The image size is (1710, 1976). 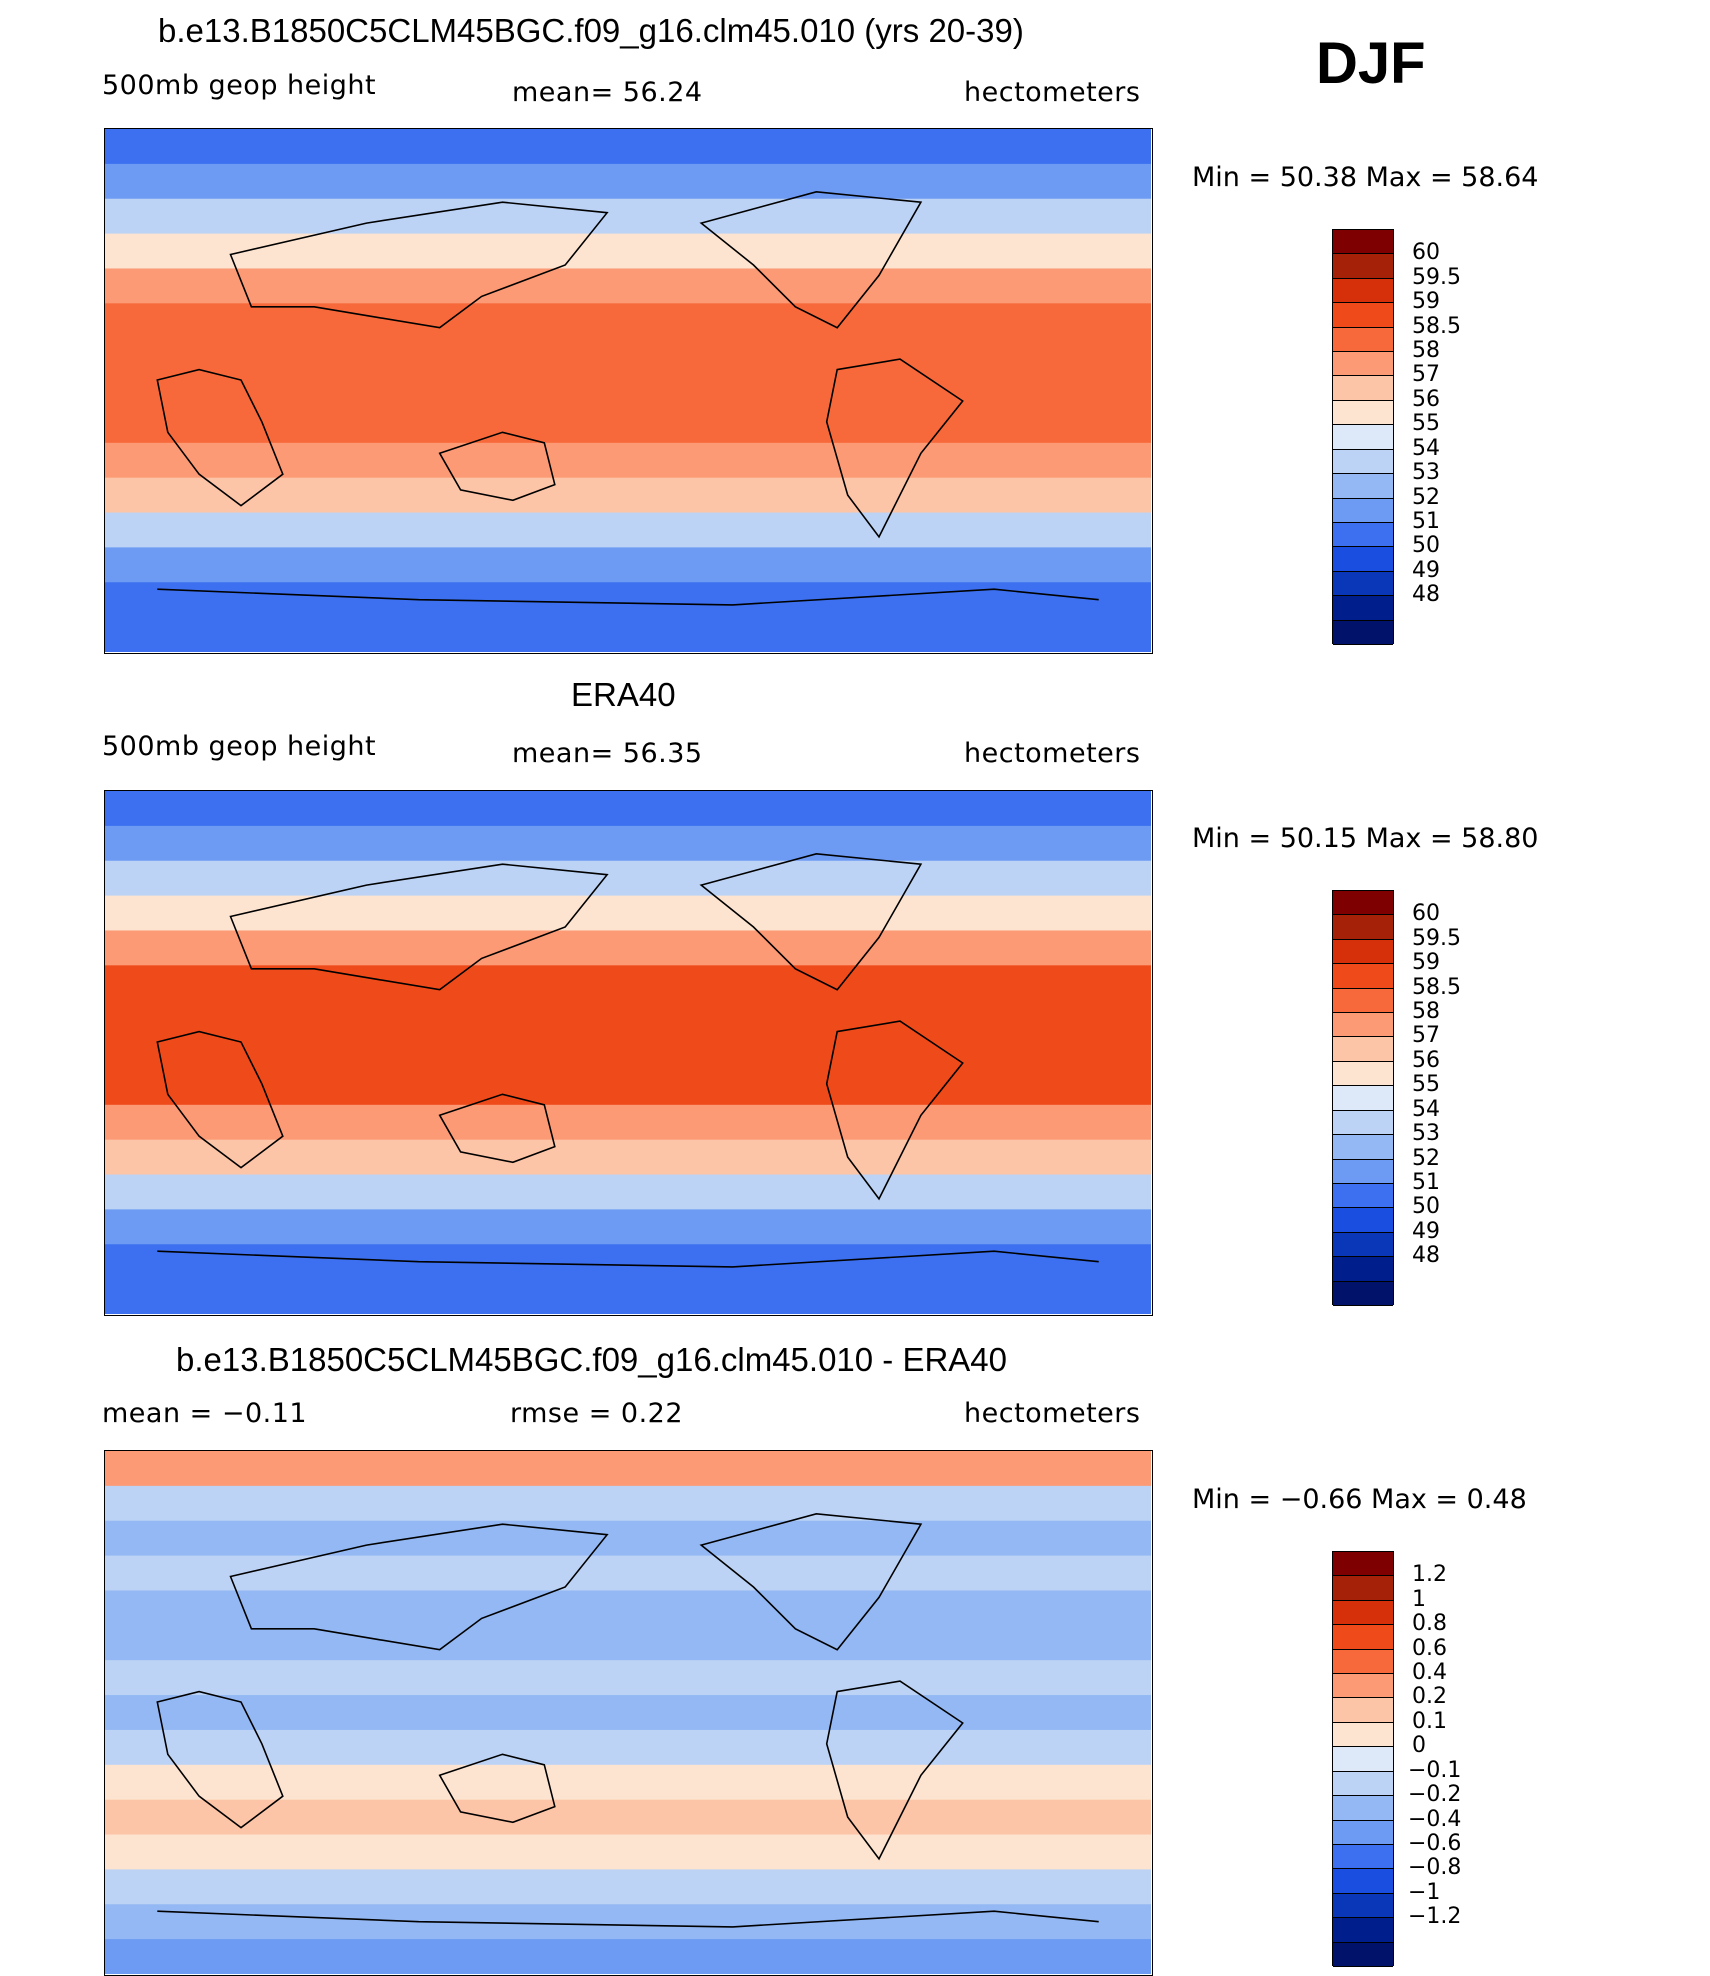 What do you see at coordinates (1426, 570) in the screenshot?
I see `colorbar-label: 49` at bounding box center [1426, 570].